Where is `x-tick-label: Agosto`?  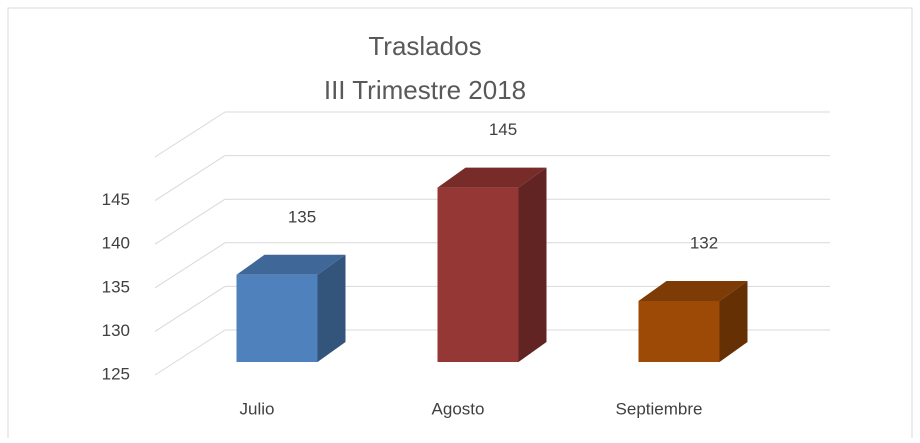
x-tick-label: Agosto is located at coordinates (458, 408).